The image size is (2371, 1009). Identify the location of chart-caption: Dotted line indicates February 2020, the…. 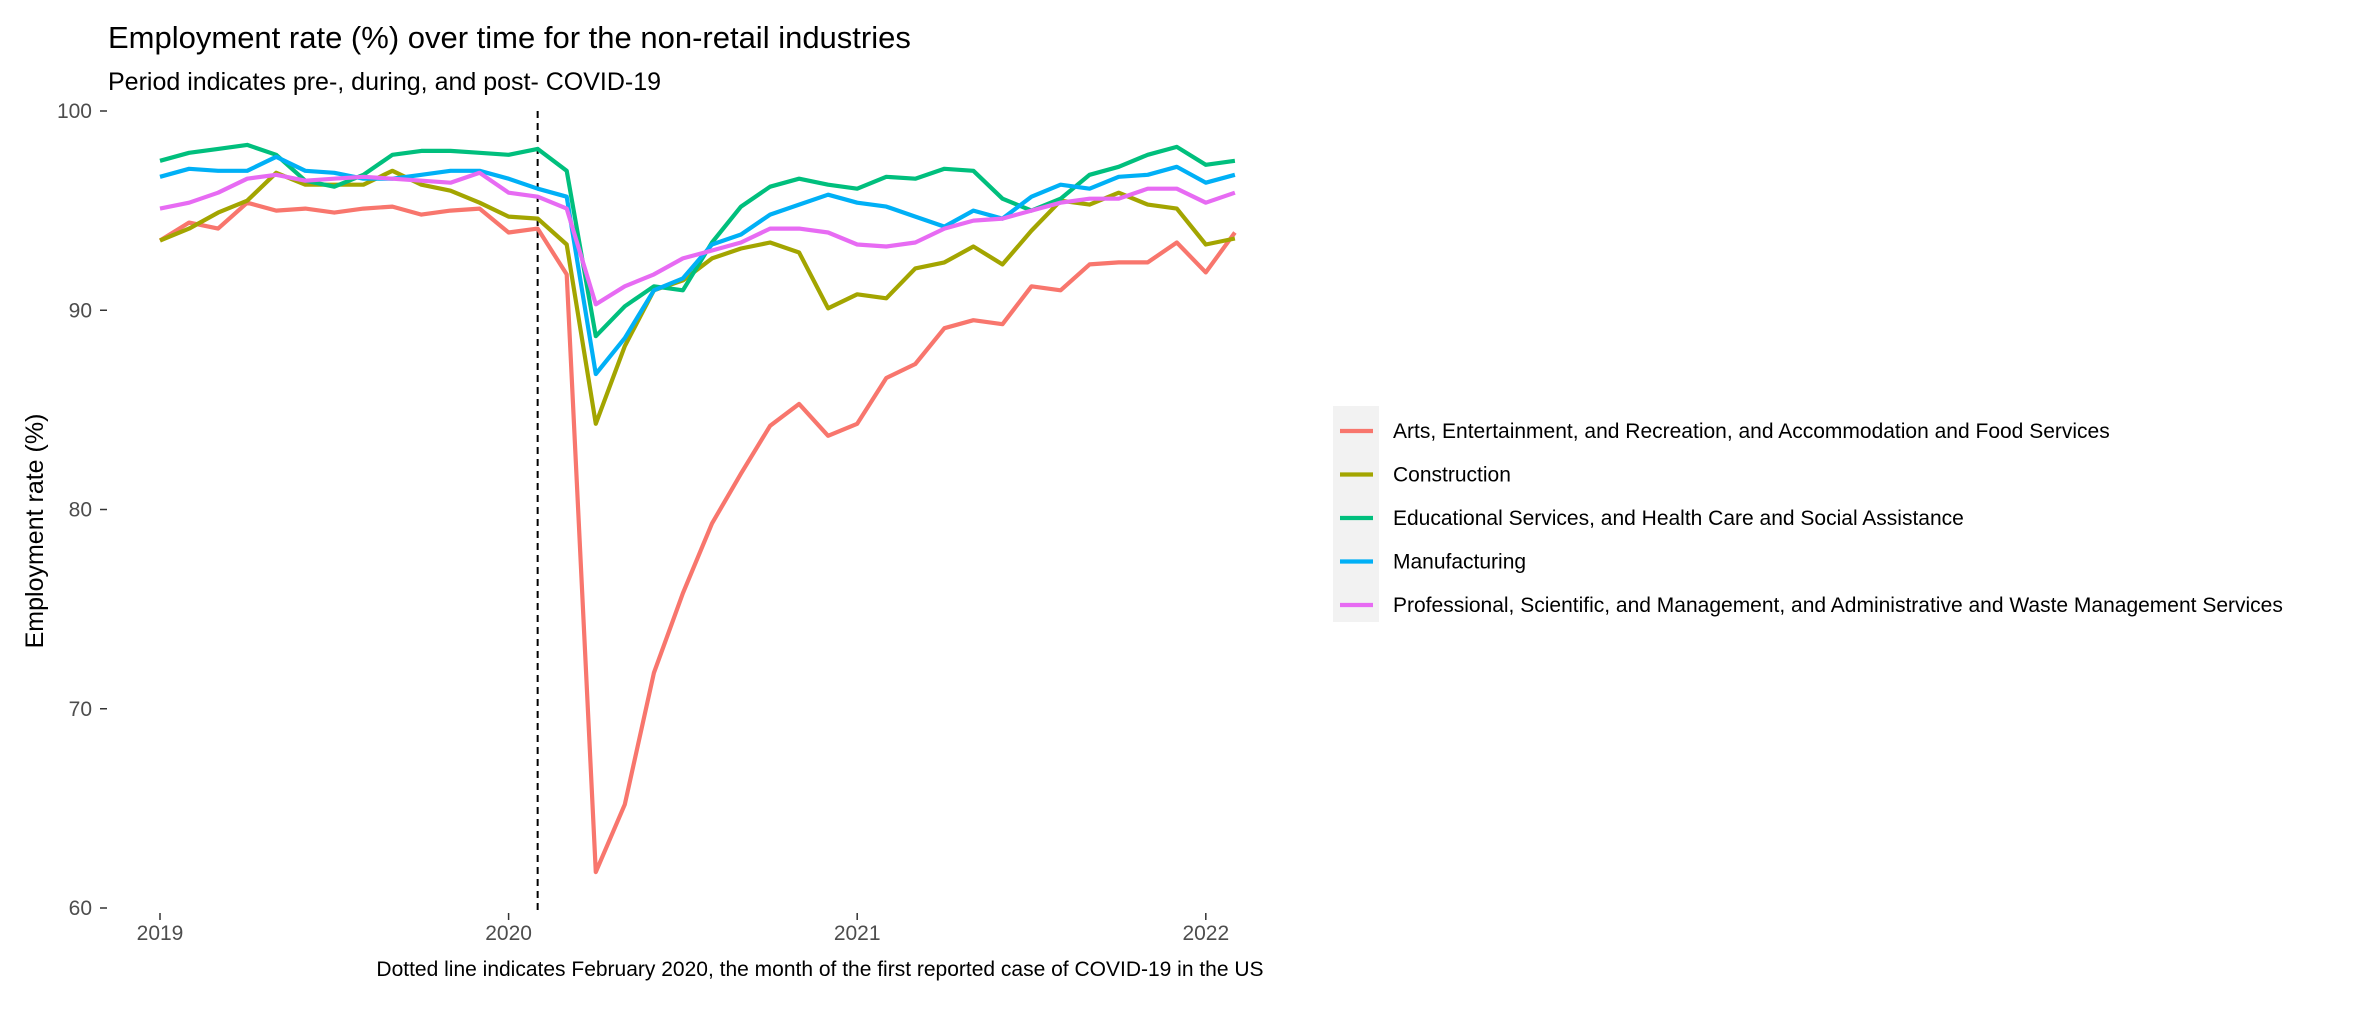
(819, 969).